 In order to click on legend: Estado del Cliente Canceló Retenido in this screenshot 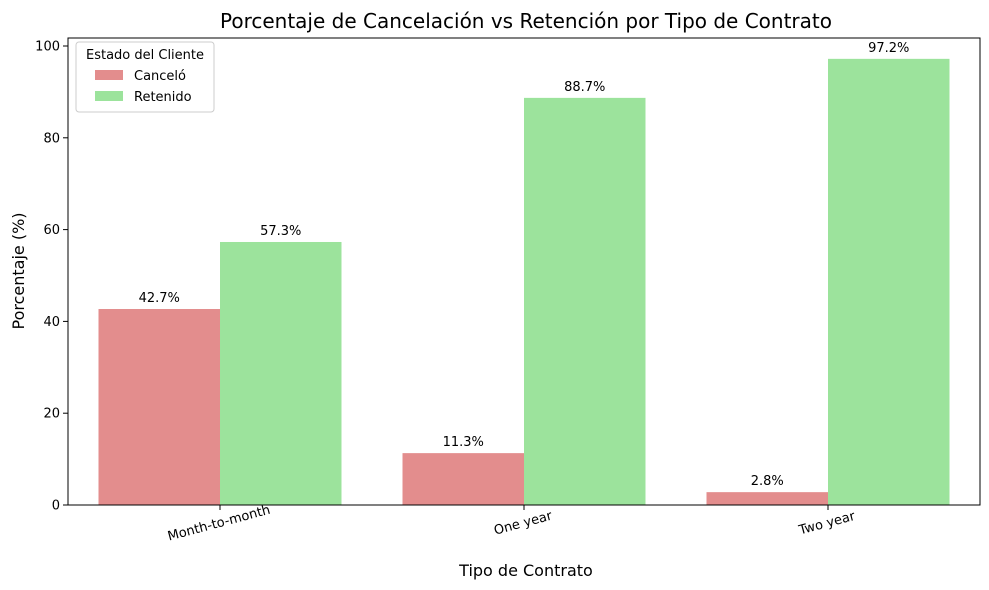, I will do `click(145, 77)`.